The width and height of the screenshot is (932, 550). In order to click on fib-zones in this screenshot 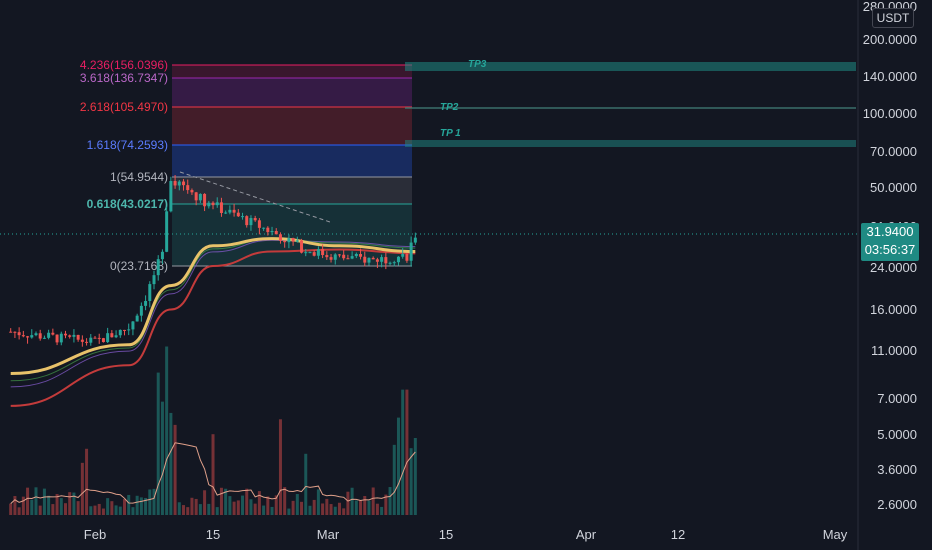, I will do `click(292, 165)`.